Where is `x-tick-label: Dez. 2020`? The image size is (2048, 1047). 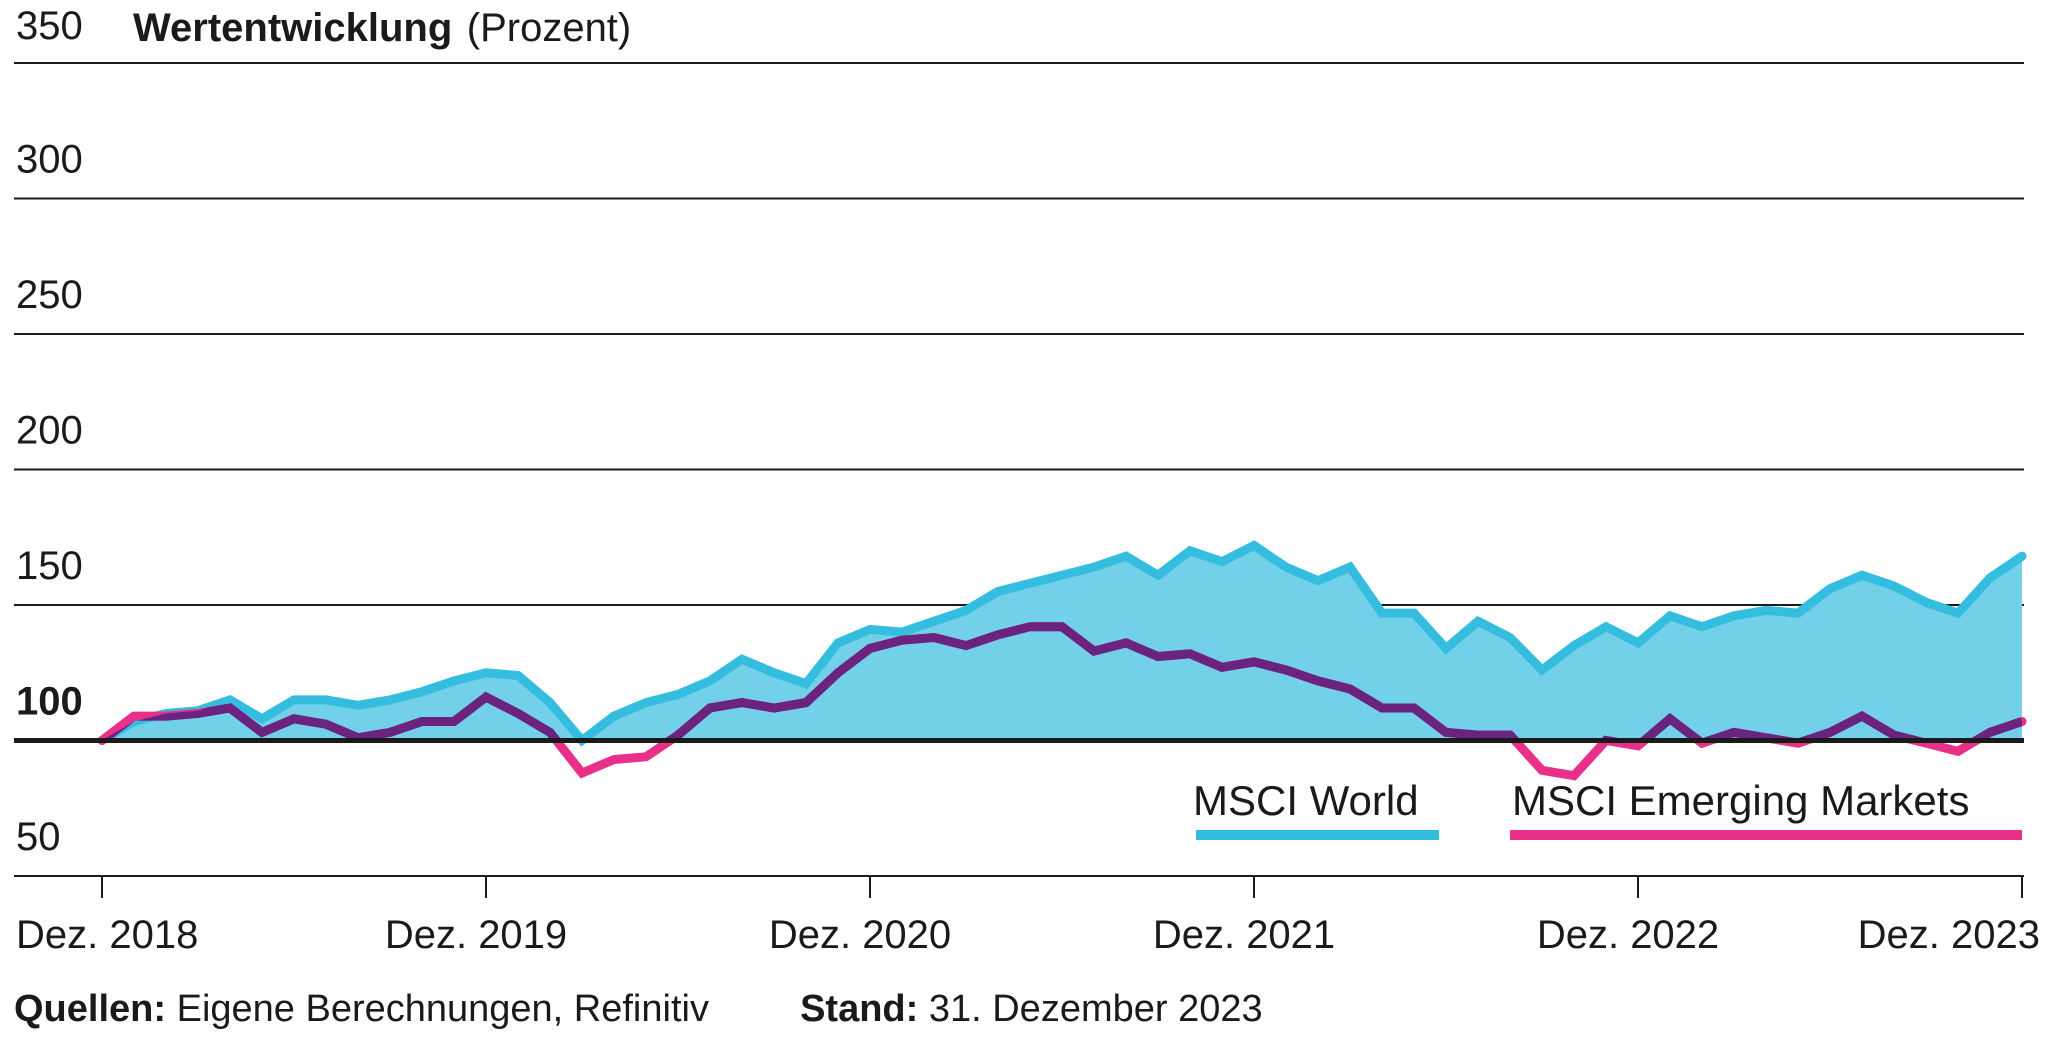
x-tick-label: Dez. 2020 is located at coordinates (860, 935).